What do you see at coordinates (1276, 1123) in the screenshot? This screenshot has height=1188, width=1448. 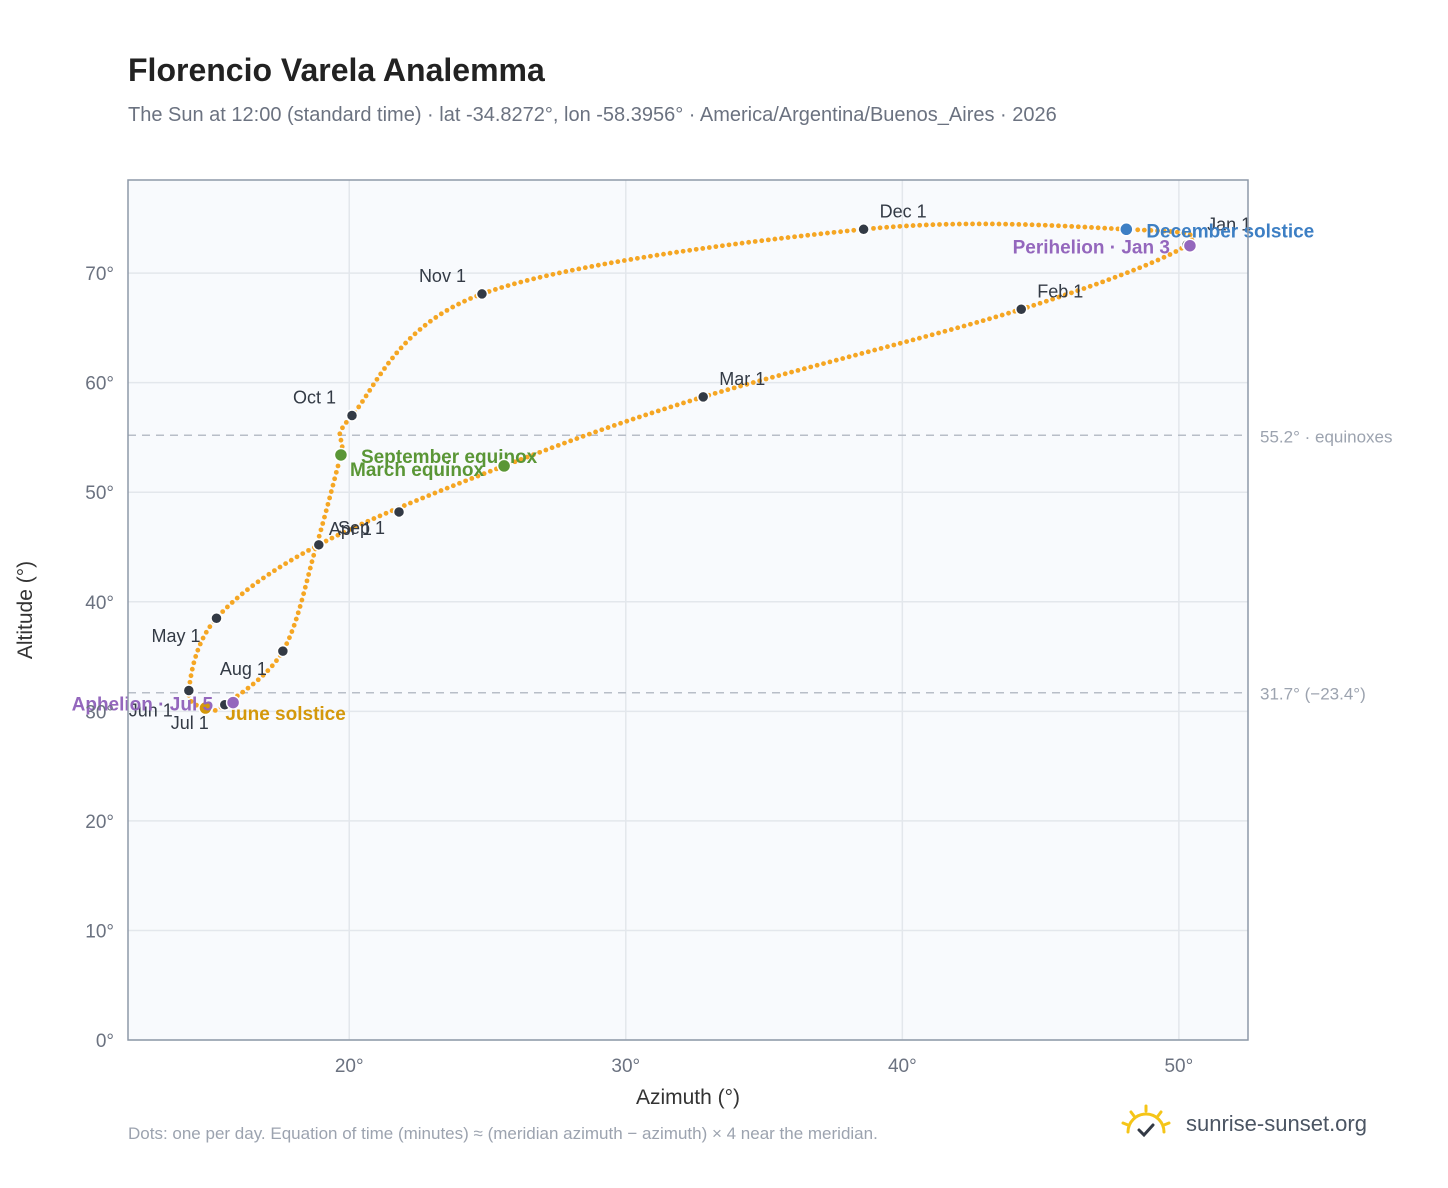 I see `brand-name: sunrise-sunset.org` at bounding box center [1276, 1123].